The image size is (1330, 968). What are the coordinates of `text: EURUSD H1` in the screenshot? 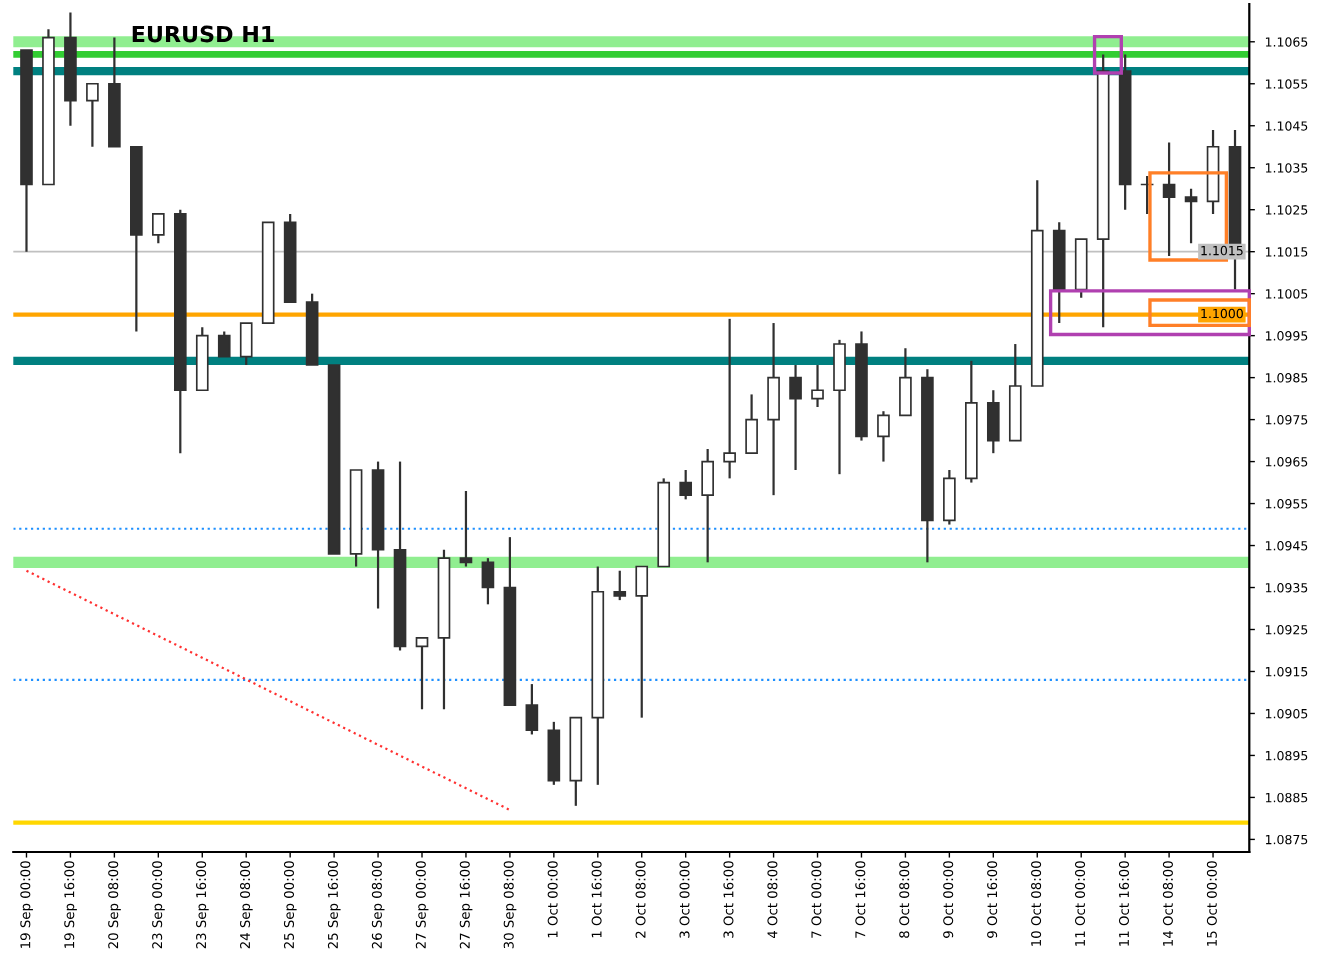 It's located at (203, 34).